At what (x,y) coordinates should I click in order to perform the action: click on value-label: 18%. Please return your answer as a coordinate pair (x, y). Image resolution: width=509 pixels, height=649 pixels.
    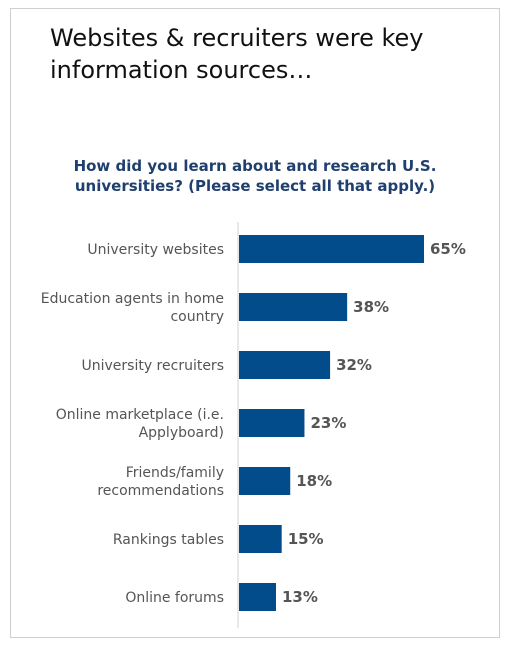
    Looking at the image, I should click on (314, 481).